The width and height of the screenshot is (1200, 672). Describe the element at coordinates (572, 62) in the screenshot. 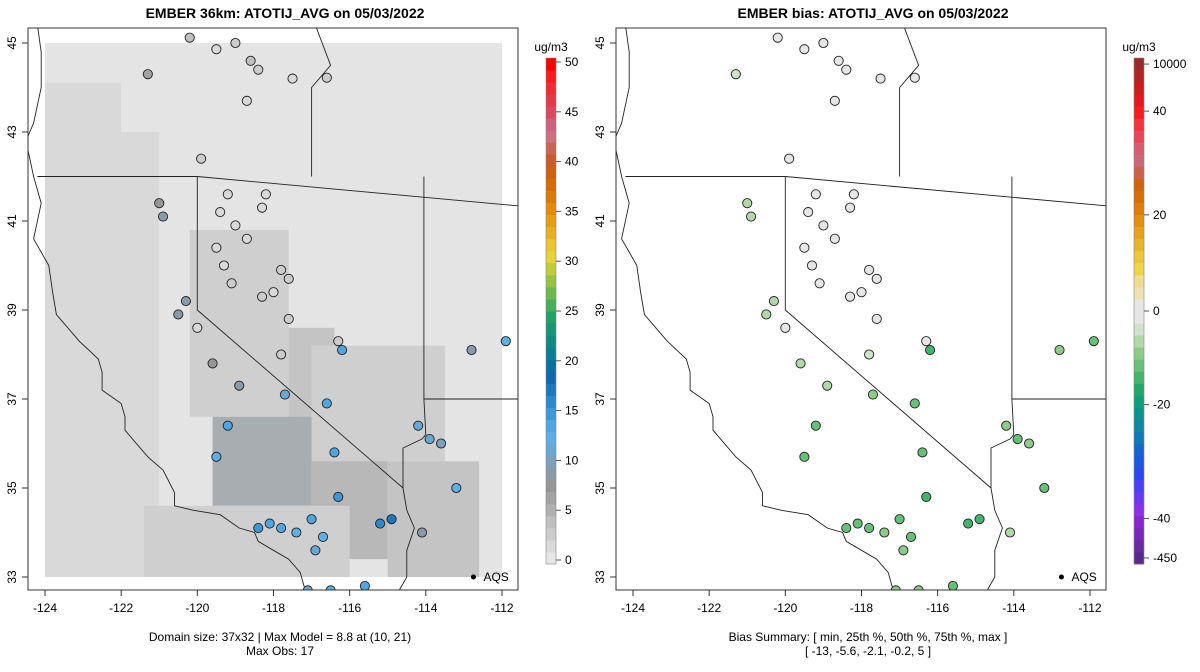

I see `colorbar-tick-label: 50` at that location.